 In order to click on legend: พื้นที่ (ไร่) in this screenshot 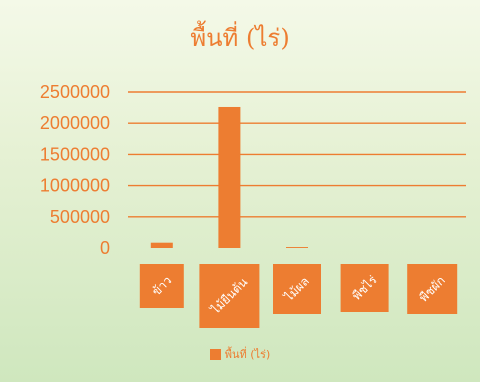, I will do `click(240, 354)`.